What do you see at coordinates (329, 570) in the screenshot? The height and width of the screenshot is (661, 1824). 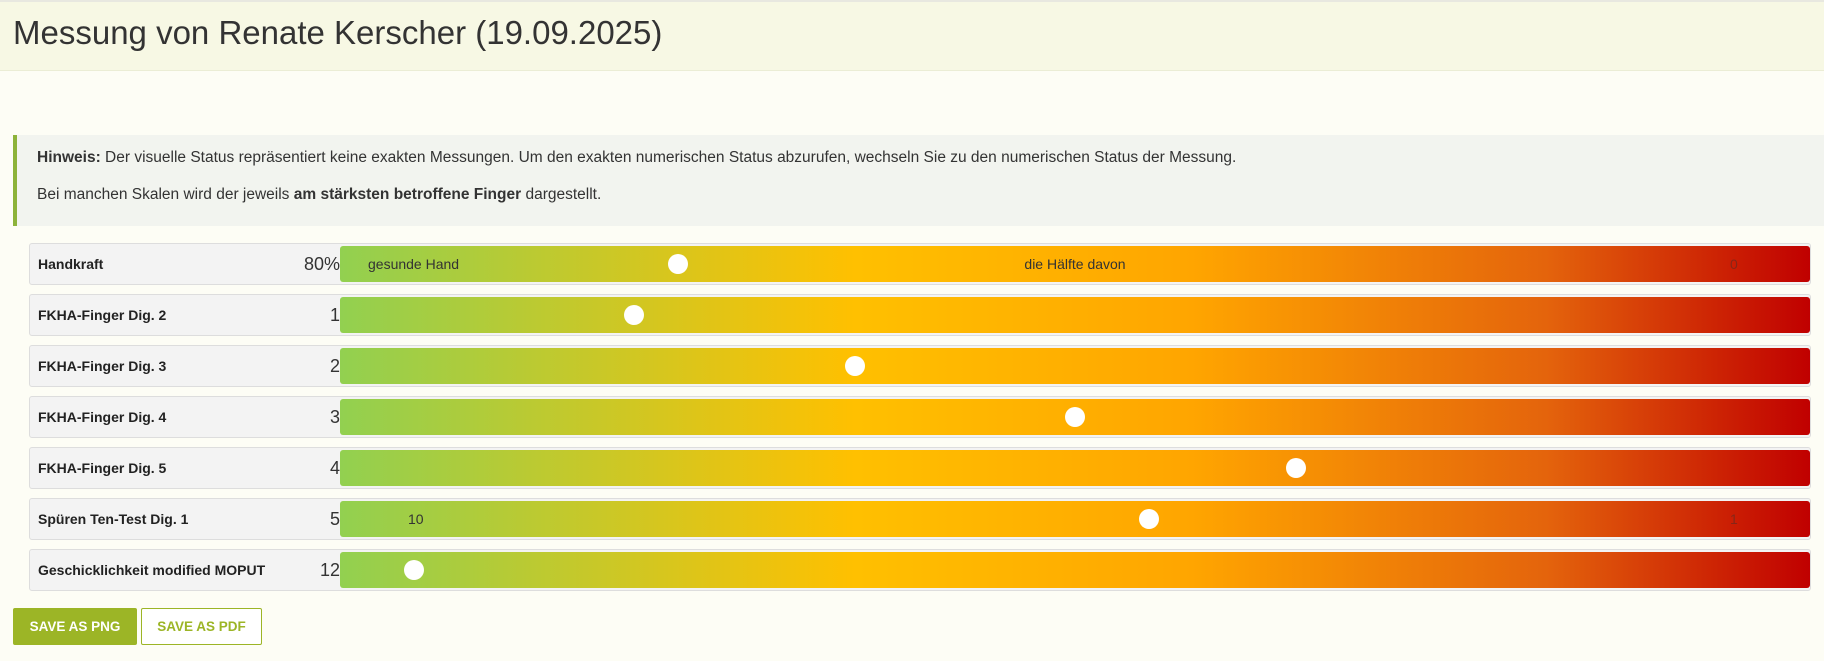 I see `row-value: 12` at bounding box center [329, 570].